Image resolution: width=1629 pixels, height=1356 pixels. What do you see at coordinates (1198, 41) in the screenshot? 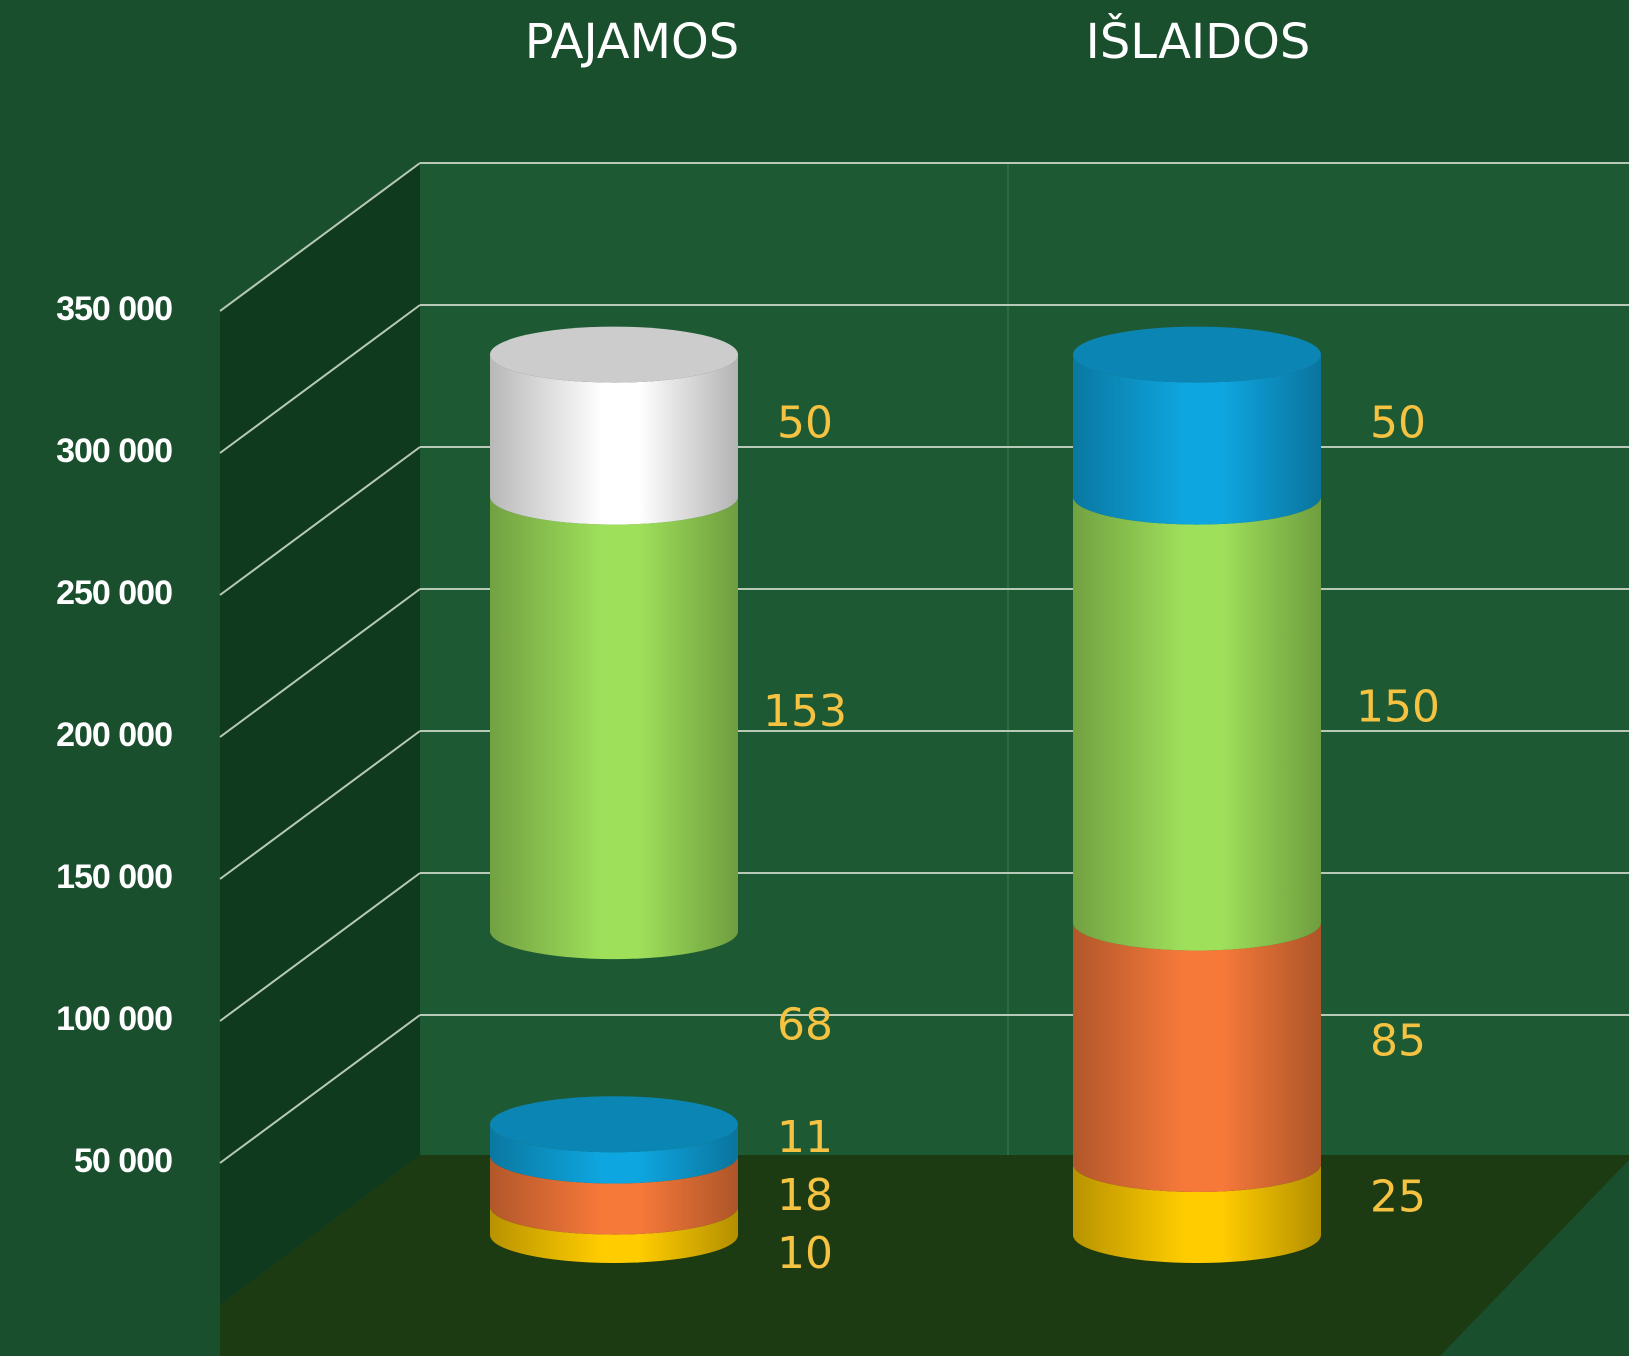
I see `category-label: IŠLAIDOS` at bounding box center [1198, 41].